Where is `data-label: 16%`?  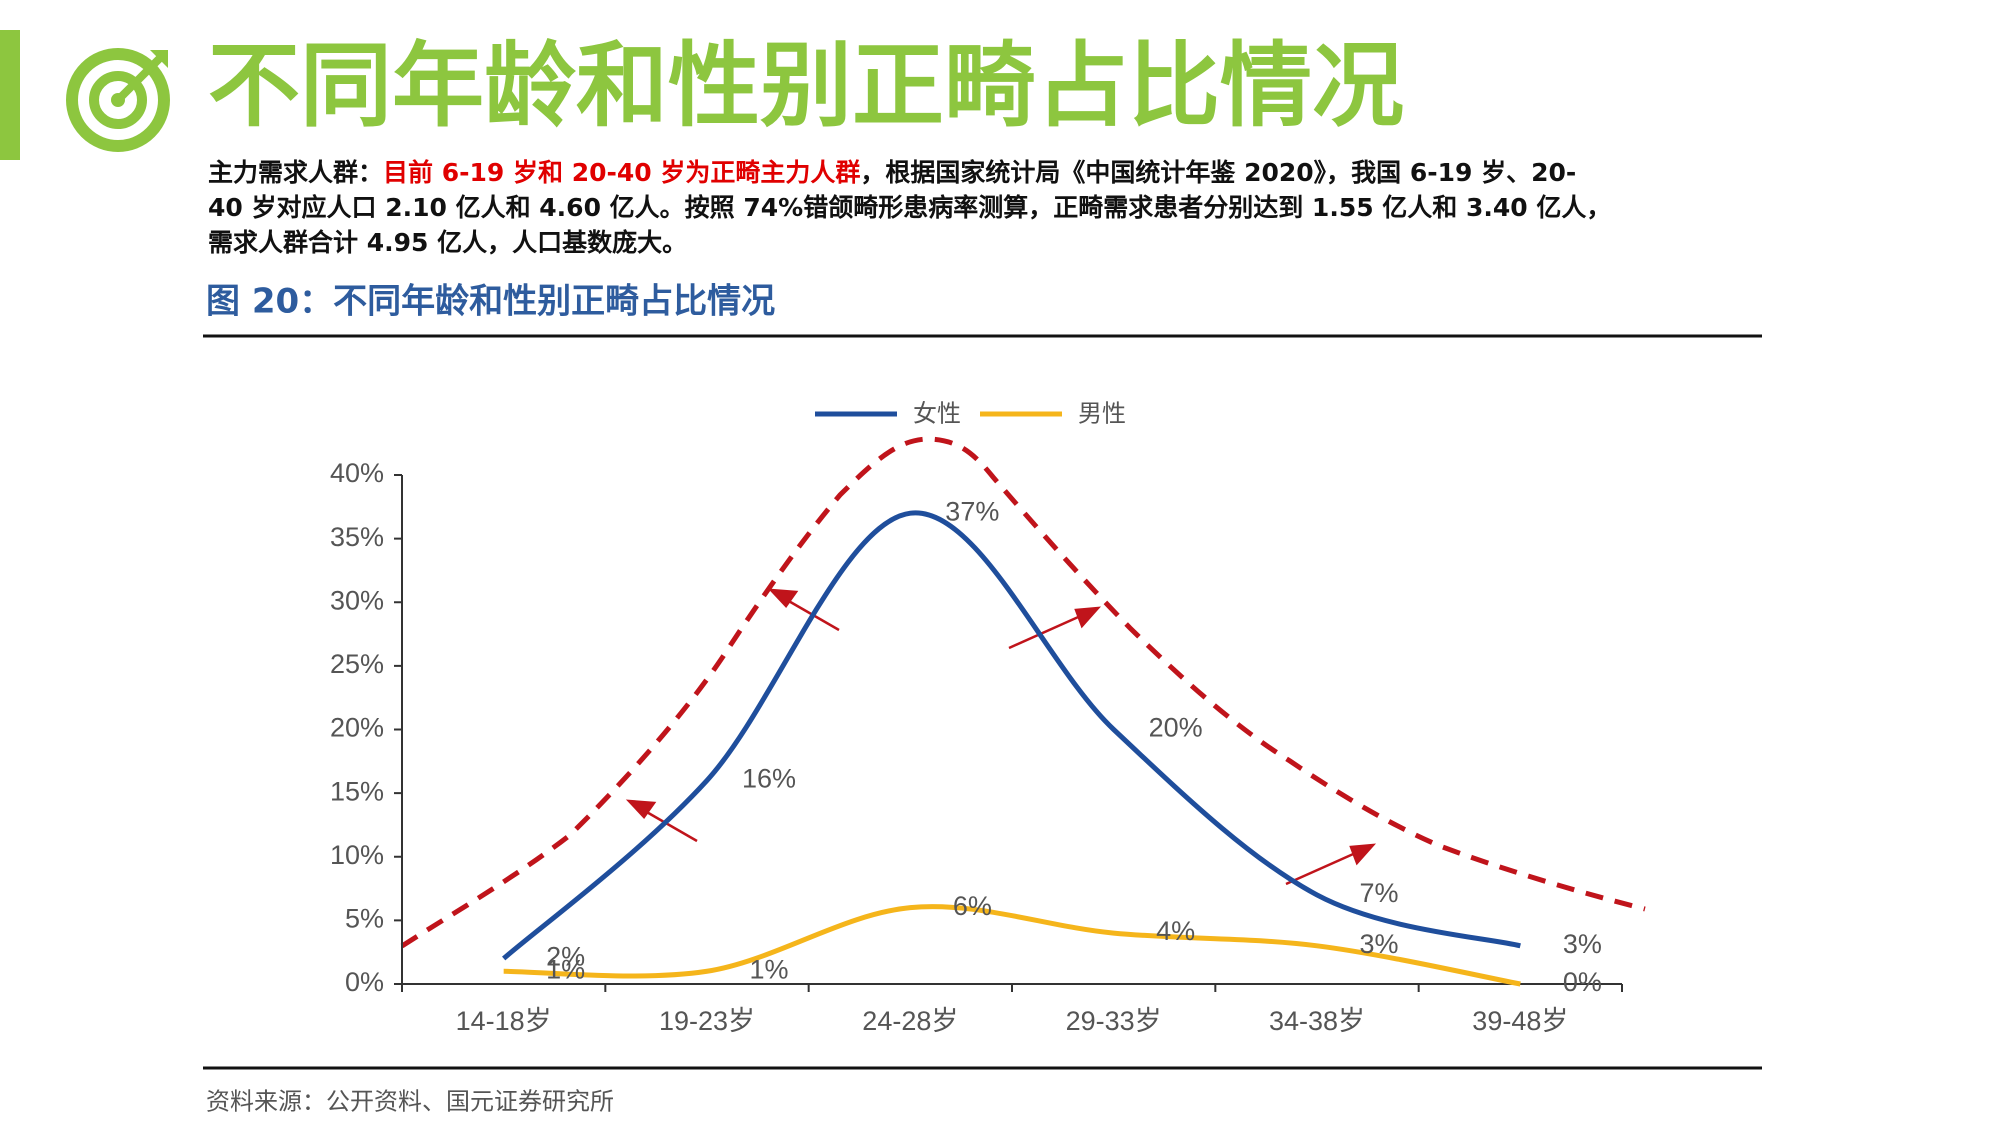
data-label: 16% is located at coordinates (769, 779).